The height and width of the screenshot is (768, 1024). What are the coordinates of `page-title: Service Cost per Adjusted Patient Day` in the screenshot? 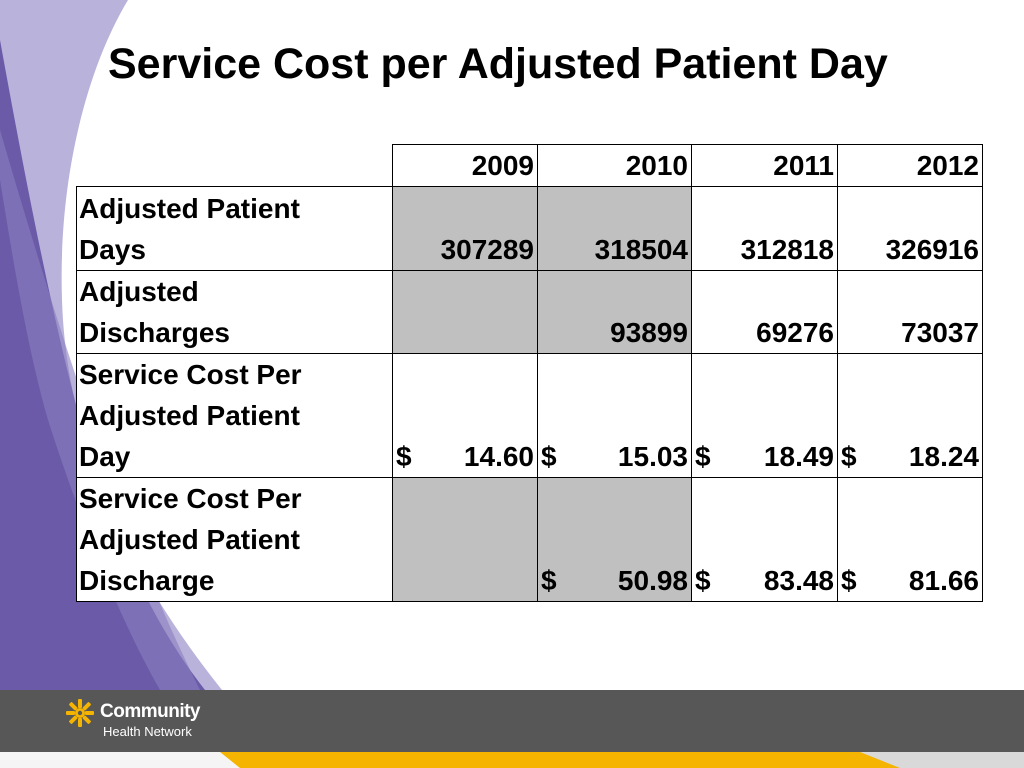 It's located at (498, 64).